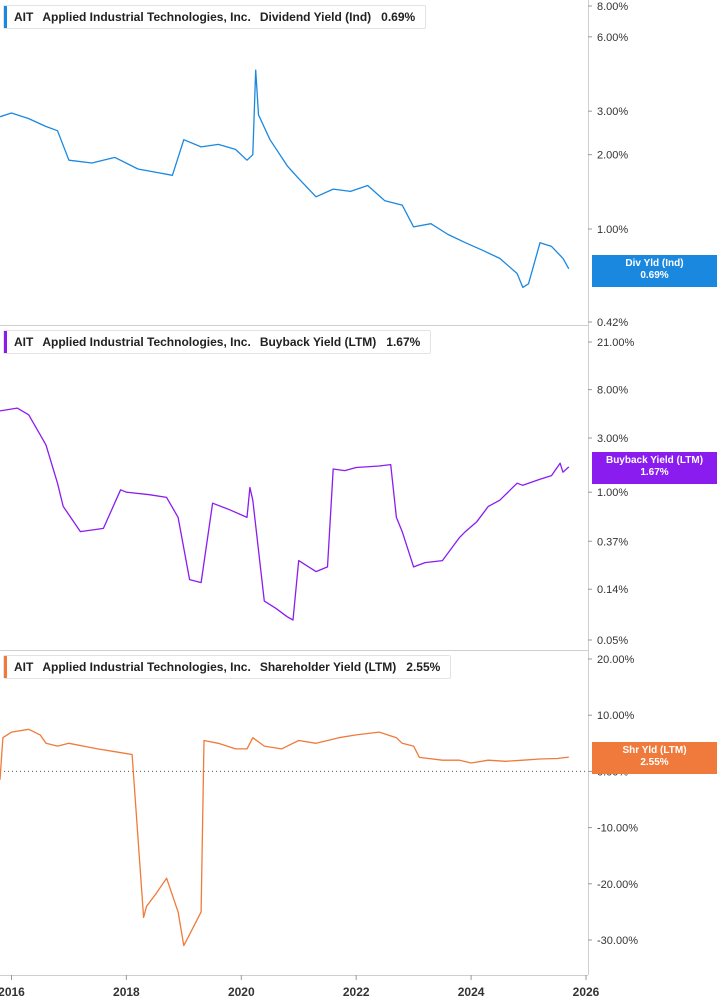 Image resolution: width=717 pixels, height=1005 pixels. Describe the element at coordinates (612, 590) in the screenshot. I see `y-tick-label: 0.14%` at that location.